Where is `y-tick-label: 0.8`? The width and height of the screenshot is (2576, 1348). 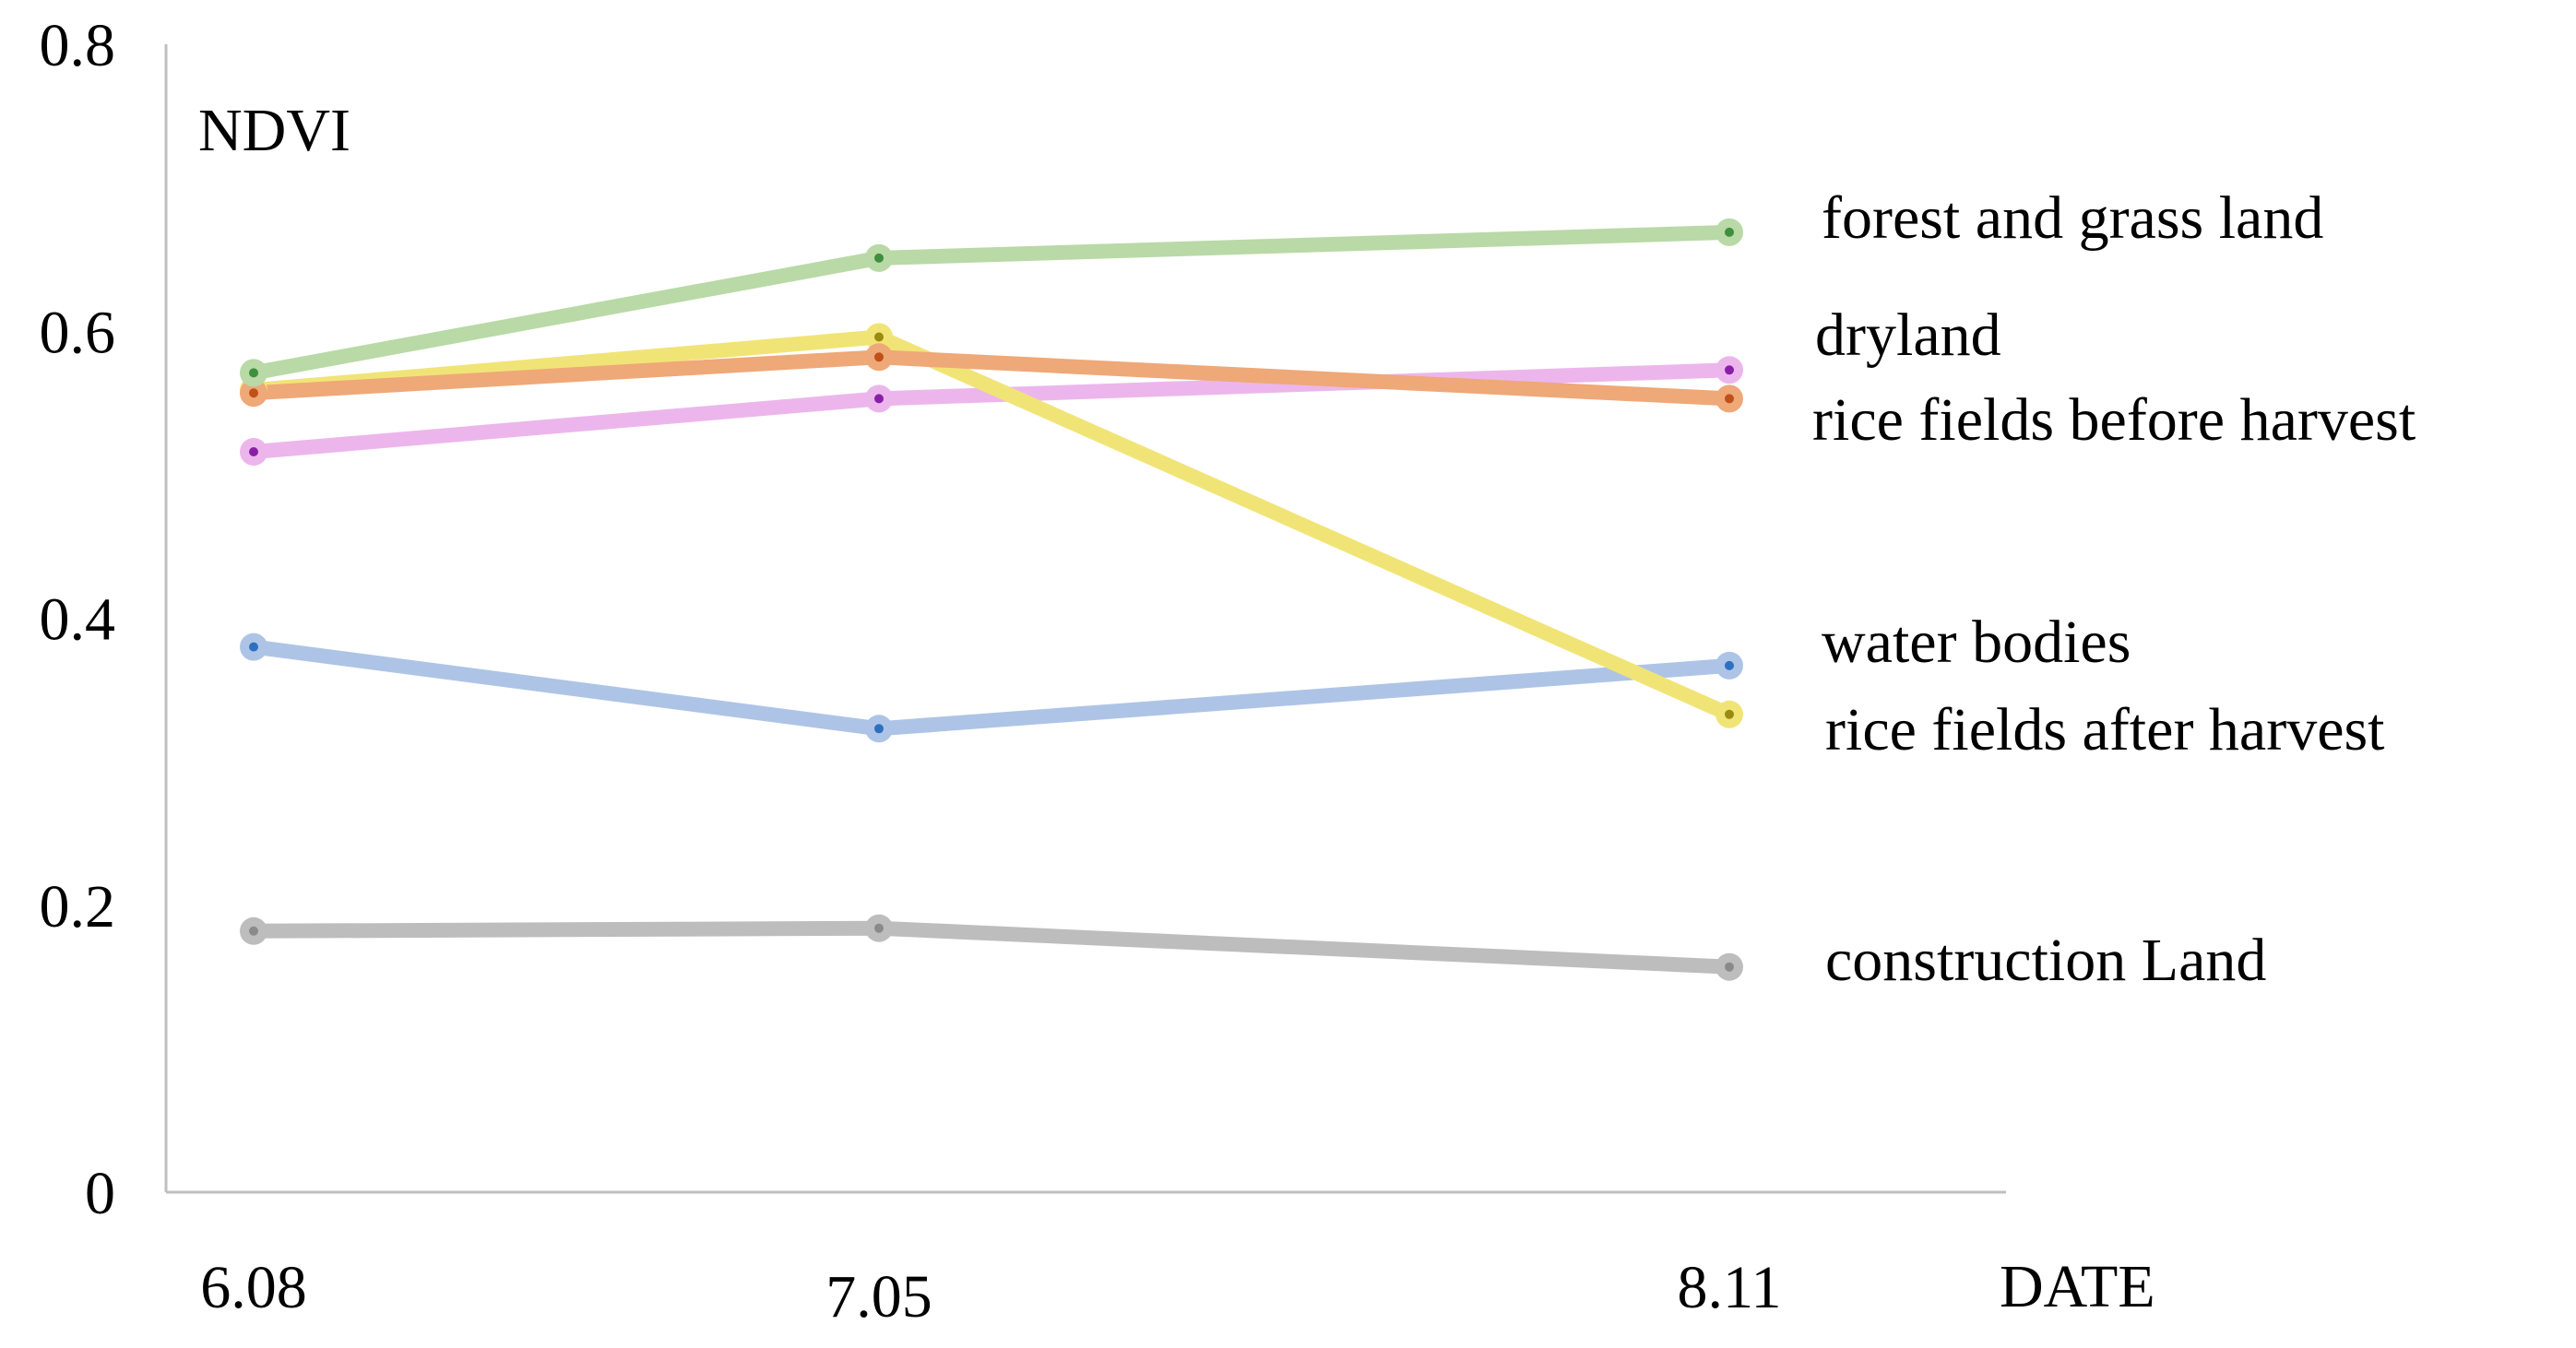
y-tick-label: 0.8 is located at coordinates (78, 46).